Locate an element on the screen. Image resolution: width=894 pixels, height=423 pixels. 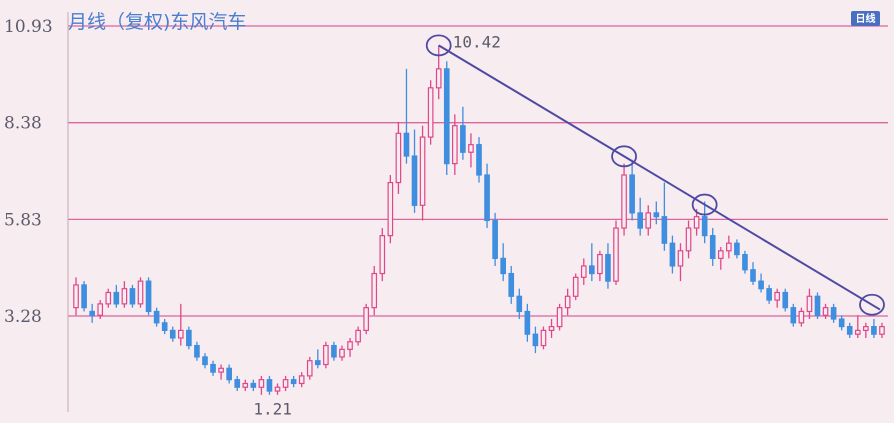
y-tick-label-3: 3.28 is located at coordinates (23, 317).